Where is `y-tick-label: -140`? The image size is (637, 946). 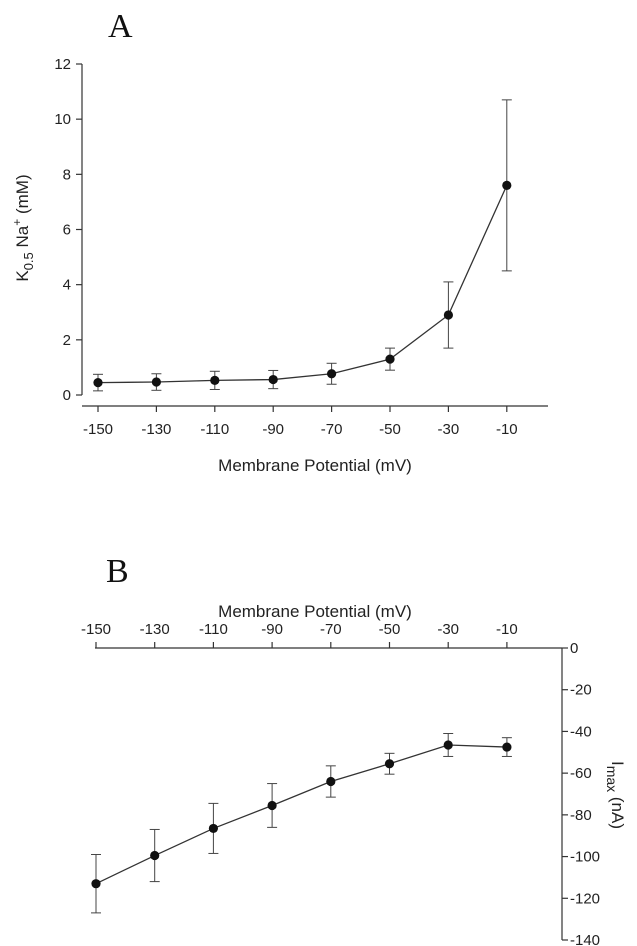 y-tick-label: -140 is located at coordinates (585, 939).